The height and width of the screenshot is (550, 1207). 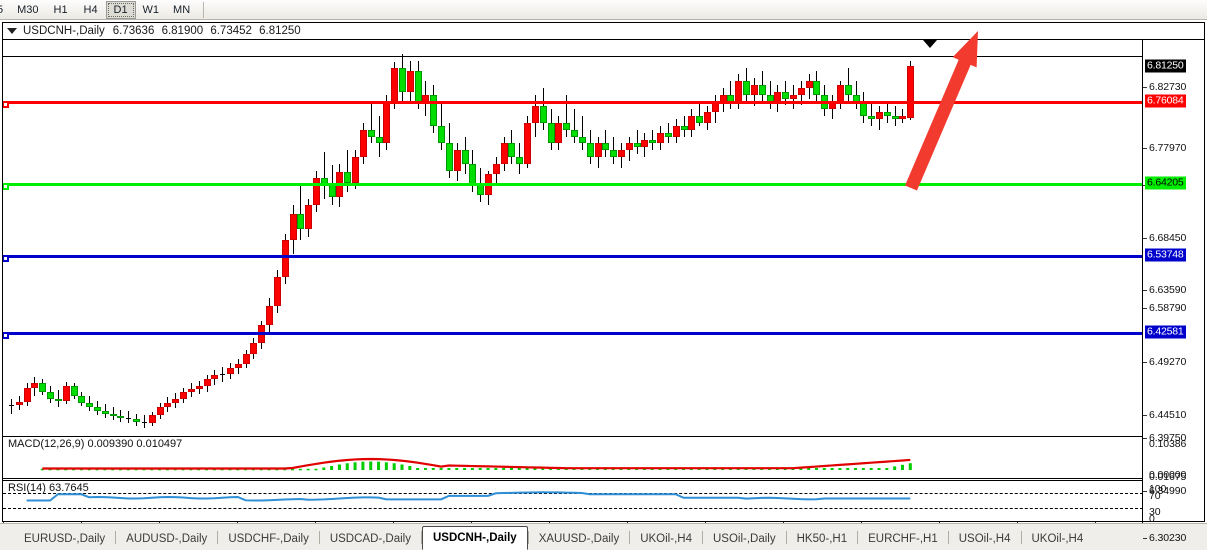 What do you see at coordinates (223, 374) in the screenshot?
I see `candle-doji` at bounding box center [223, 374].